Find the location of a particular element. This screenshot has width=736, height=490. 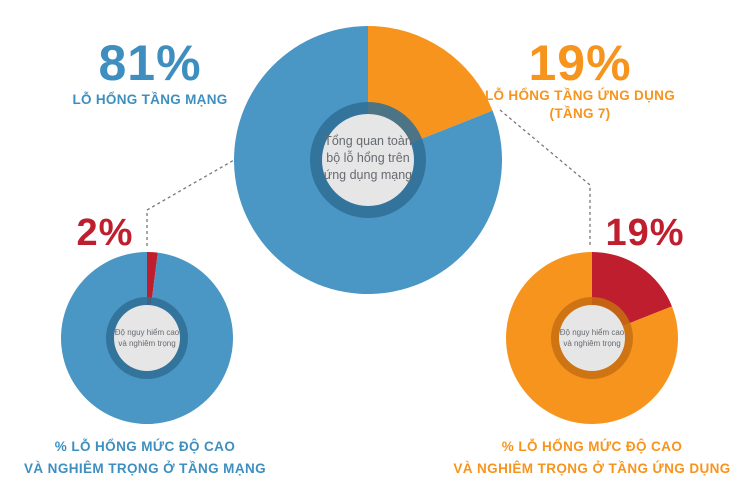

network-slice-center-disc is located at coordinates (147, 338).